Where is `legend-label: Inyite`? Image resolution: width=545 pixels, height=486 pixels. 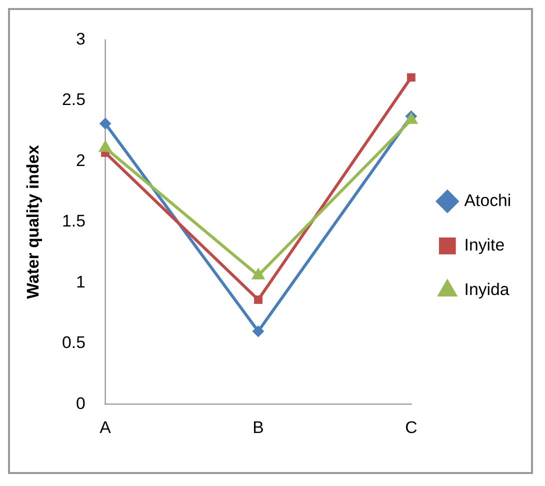
legend-label: Inyite is located at coordinates (484, 245).